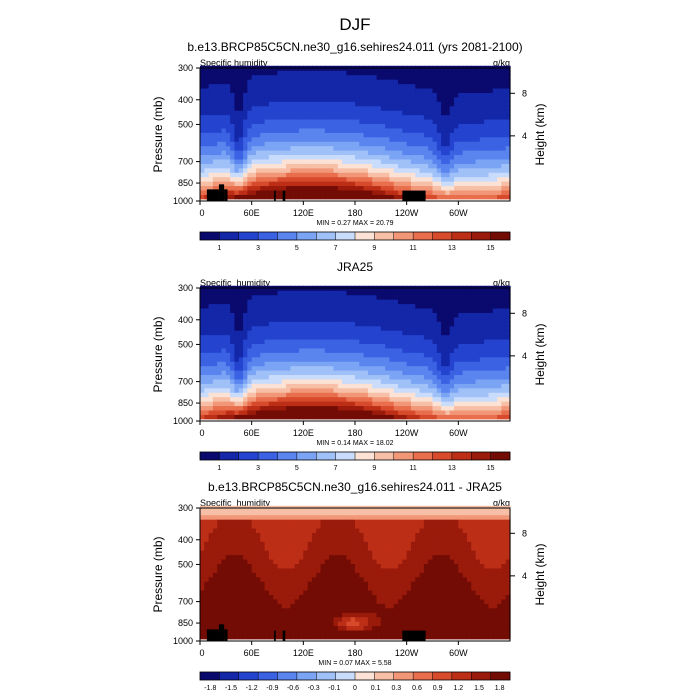 The image size is (700, 700). What do you see at coordinates (354, 24) in the screenshot?
I see `figure-title: DJF` at bounding box center [354, 24].